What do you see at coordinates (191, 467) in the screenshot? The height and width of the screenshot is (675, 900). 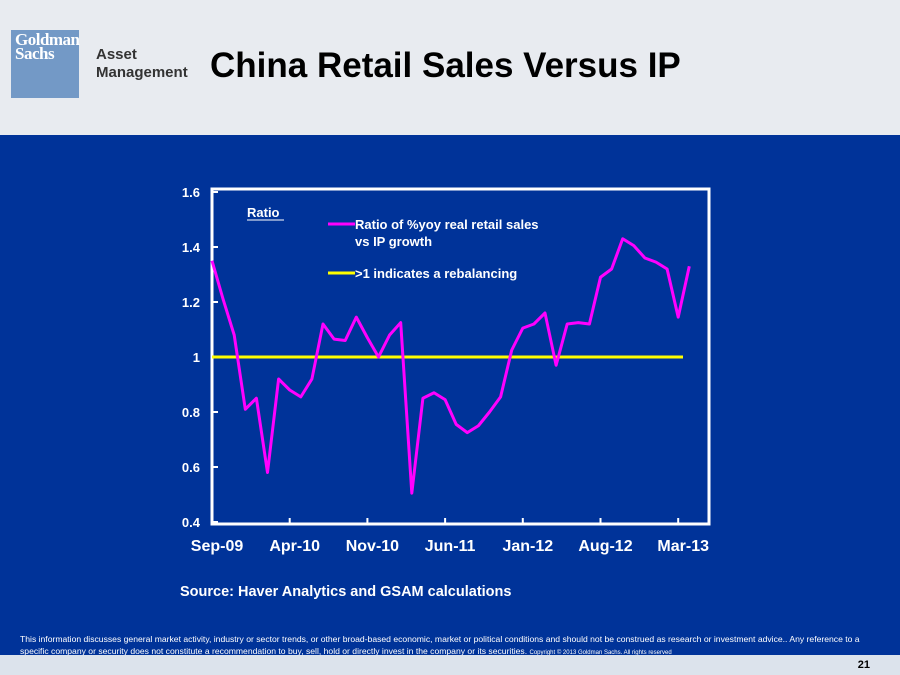 I see `y-tick-label: 0.6` at bounding box center [191, 467].